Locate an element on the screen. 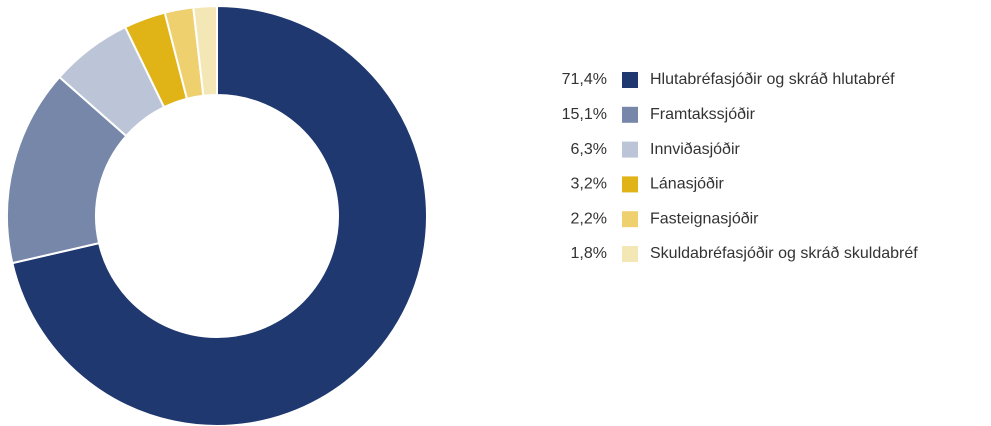  legend-label: Hlutabréfasjóðir og skráð hlutabréf is located at coordinates (772, 79).